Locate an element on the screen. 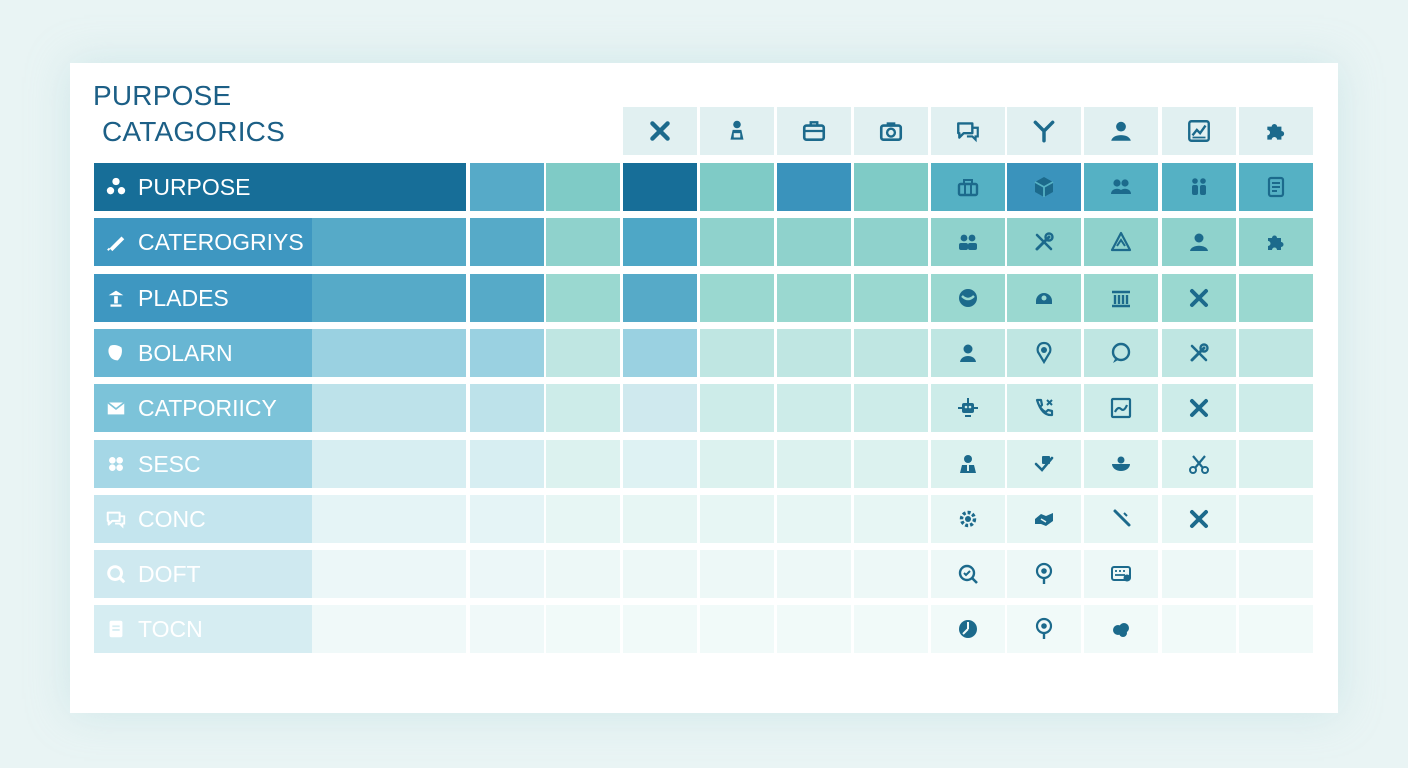 This screenshot has width=1408, height=768. row-label: CATPORIICY is located at coordinates (280, 408).